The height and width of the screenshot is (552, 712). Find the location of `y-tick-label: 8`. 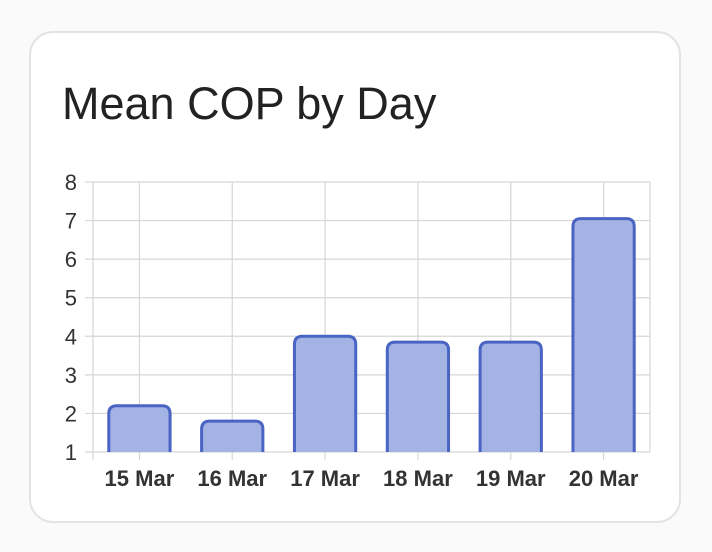

y-tick-label: 8 is located at coordinates (71, 182).